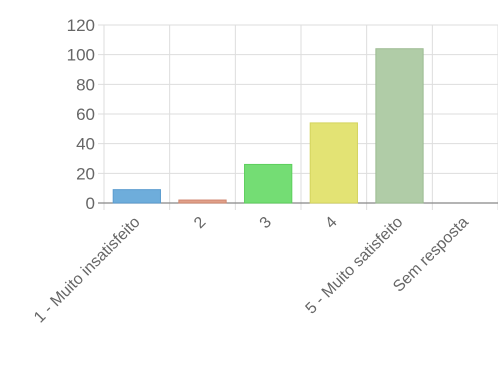  Describe the element at coordinates (81, 25) in the screenshot. I see `y-tick-label: 120` at that location.